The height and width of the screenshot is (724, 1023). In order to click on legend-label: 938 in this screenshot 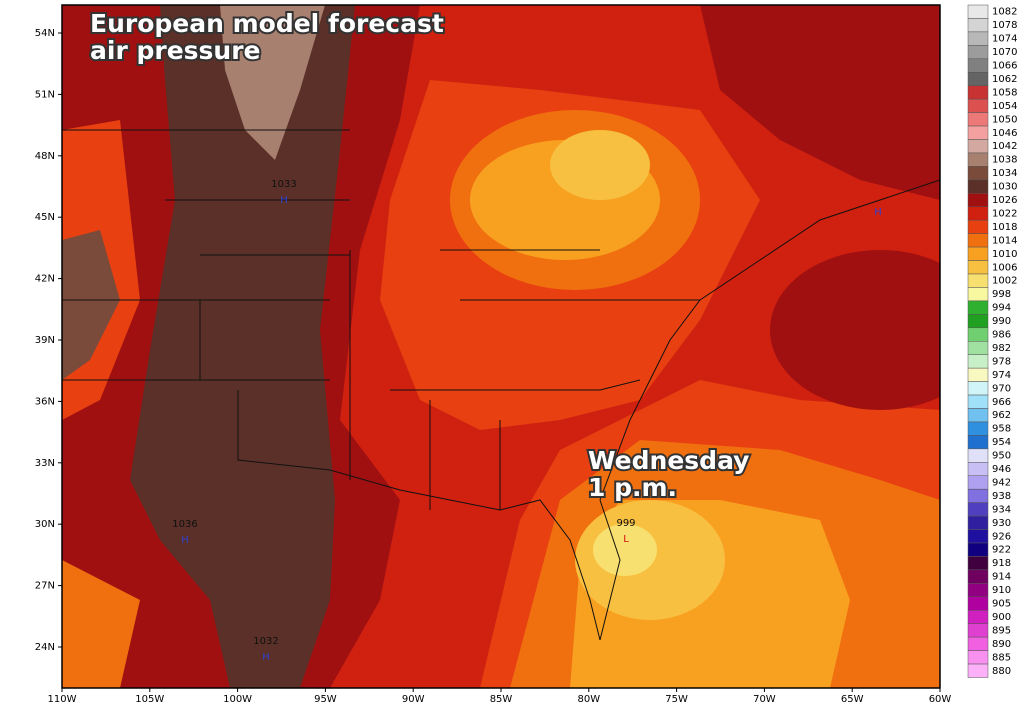, I will do `click(1001, 496)`.